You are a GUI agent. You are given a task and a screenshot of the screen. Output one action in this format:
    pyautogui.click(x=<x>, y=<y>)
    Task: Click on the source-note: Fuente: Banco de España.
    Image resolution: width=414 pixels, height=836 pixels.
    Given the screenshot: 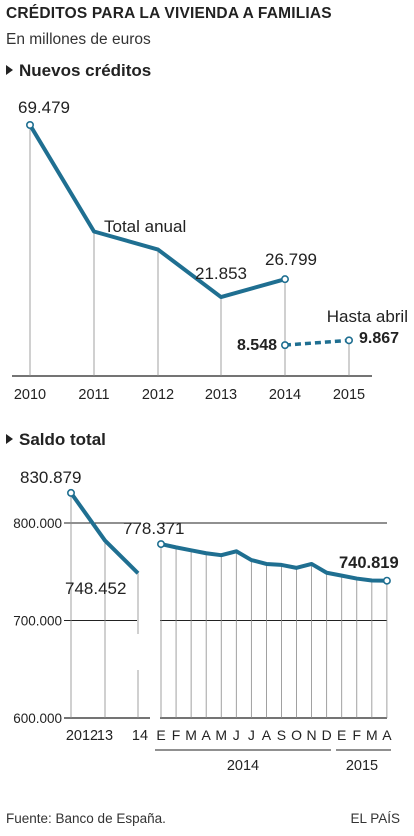 What is the action you would take?
    pyautogui.click(x=86, y=818)
    